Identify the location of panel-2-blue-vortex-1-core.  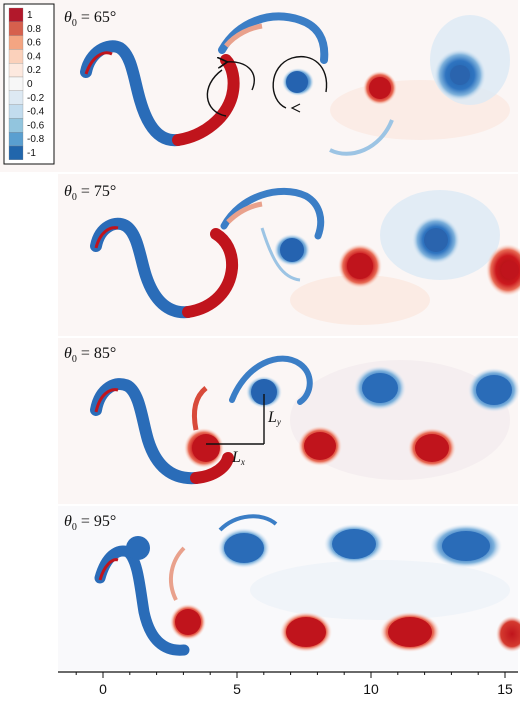
(292, 250).